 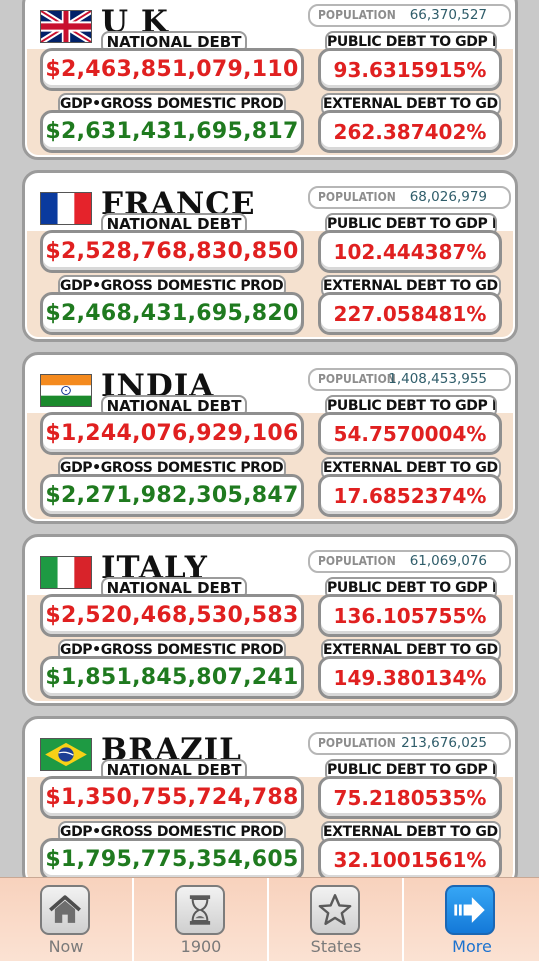 What do you see at coordinates (410, 251) in the screenshot?
I see `public-debt-ratio-value: 102.444387%` at bounding box center [410, 251].